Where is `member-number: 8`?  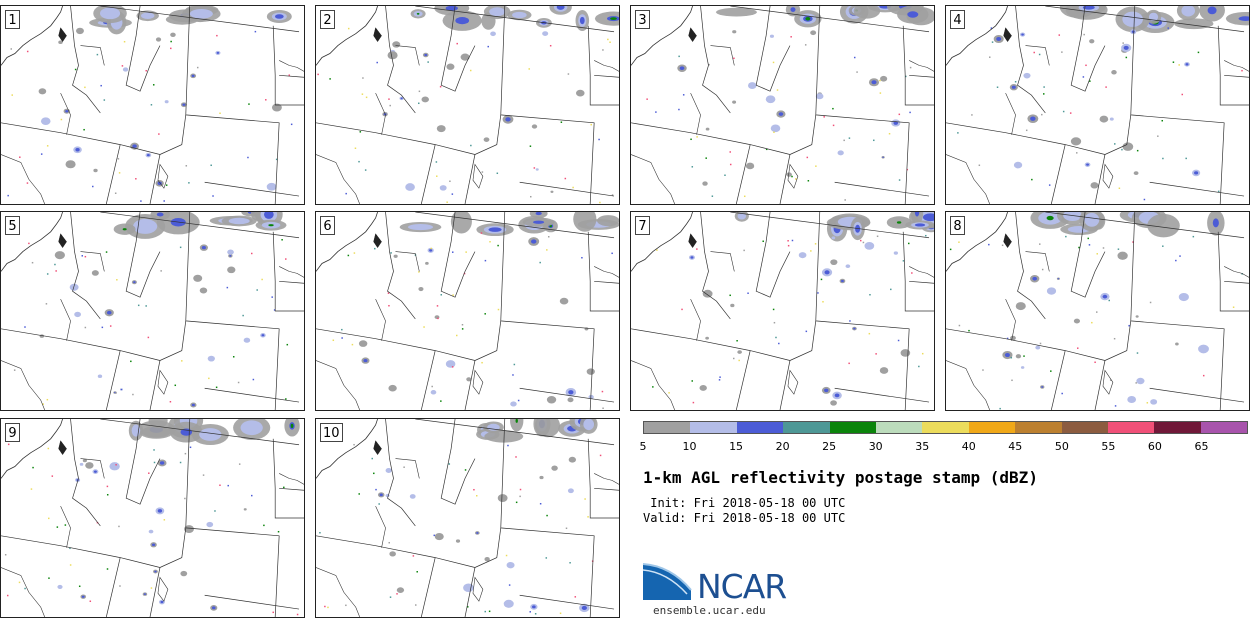
member-number: 8 is located at coordinates (957, 225).